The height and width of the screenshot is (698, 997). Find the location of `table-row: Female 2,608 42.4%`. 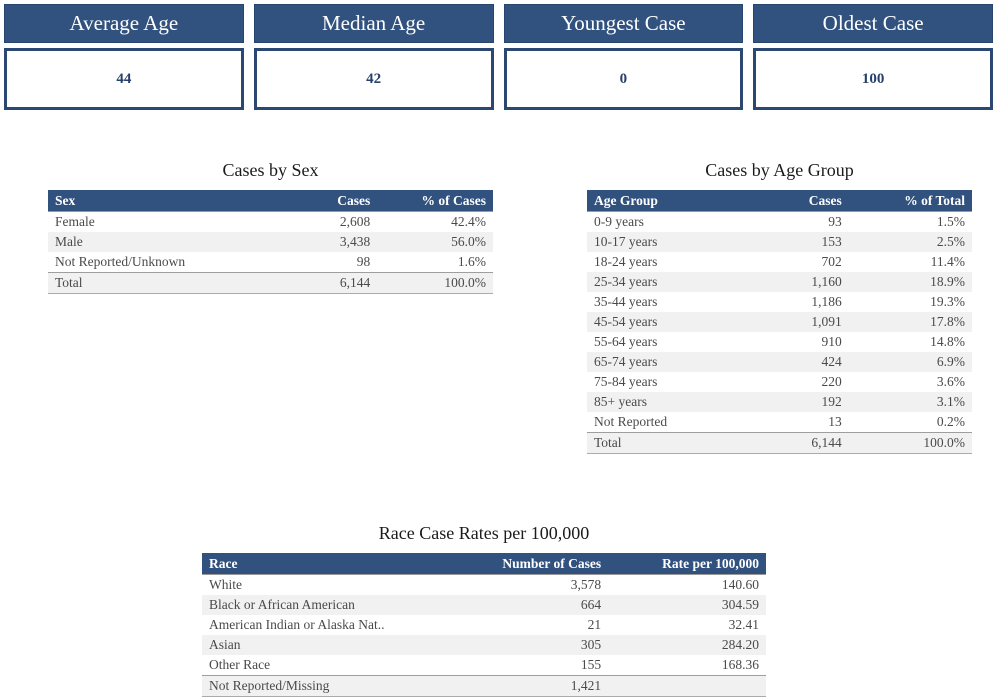

table-row: Female 2,608 42.4% is located at coordinates (270, 222).